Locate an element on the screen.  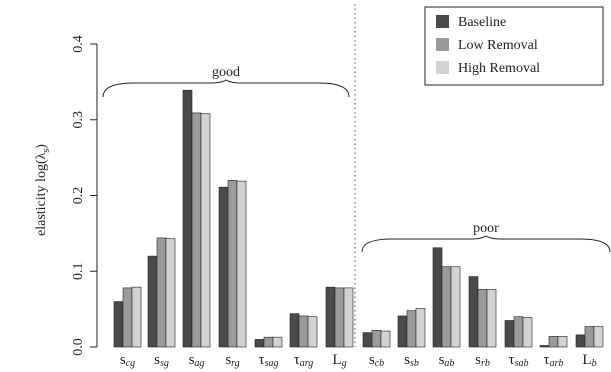
category-label: scg is located at coordinates (127, 360).